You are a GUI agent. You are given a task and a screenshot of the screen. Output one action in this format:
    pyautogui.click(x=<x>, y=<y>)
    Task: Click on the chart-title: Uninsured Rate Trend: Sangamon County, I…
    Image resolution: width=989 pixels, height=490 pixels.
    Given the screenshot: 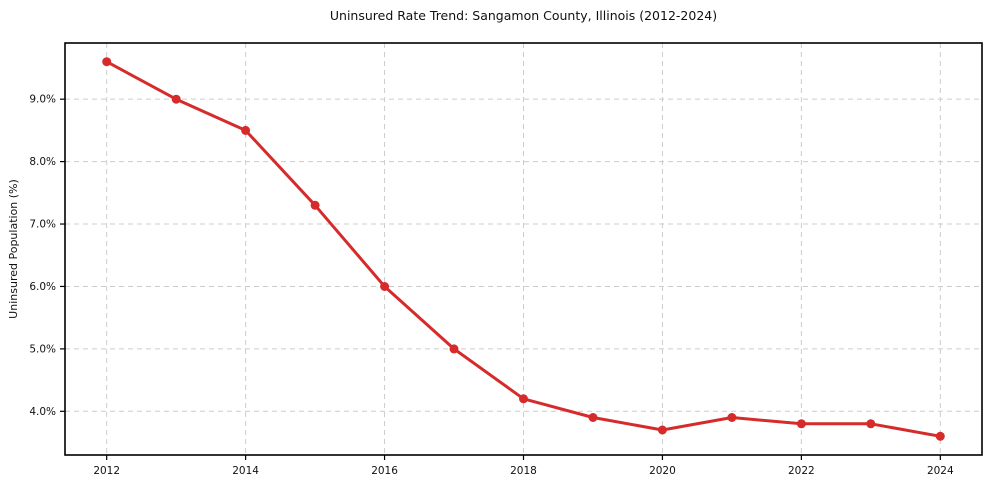 What is the action you would take?
    pyautogui.click(x=523, y=15)
    